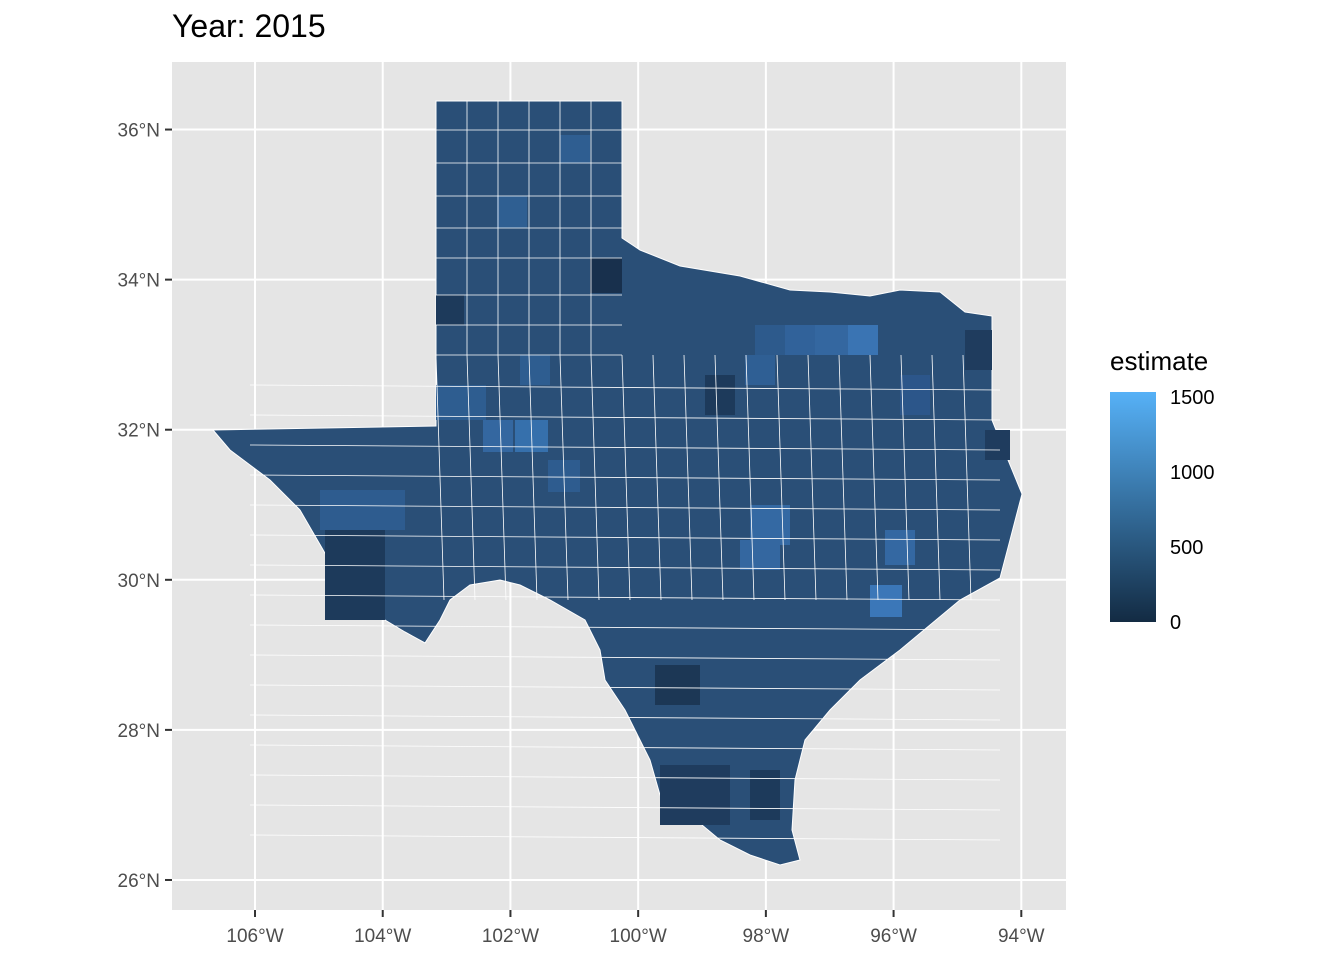 This screenshot has width=1344, height=960. Describe the element at coordinates (139, 281) in the screenshot. I see `y-tick-label: 34°N` at that location.